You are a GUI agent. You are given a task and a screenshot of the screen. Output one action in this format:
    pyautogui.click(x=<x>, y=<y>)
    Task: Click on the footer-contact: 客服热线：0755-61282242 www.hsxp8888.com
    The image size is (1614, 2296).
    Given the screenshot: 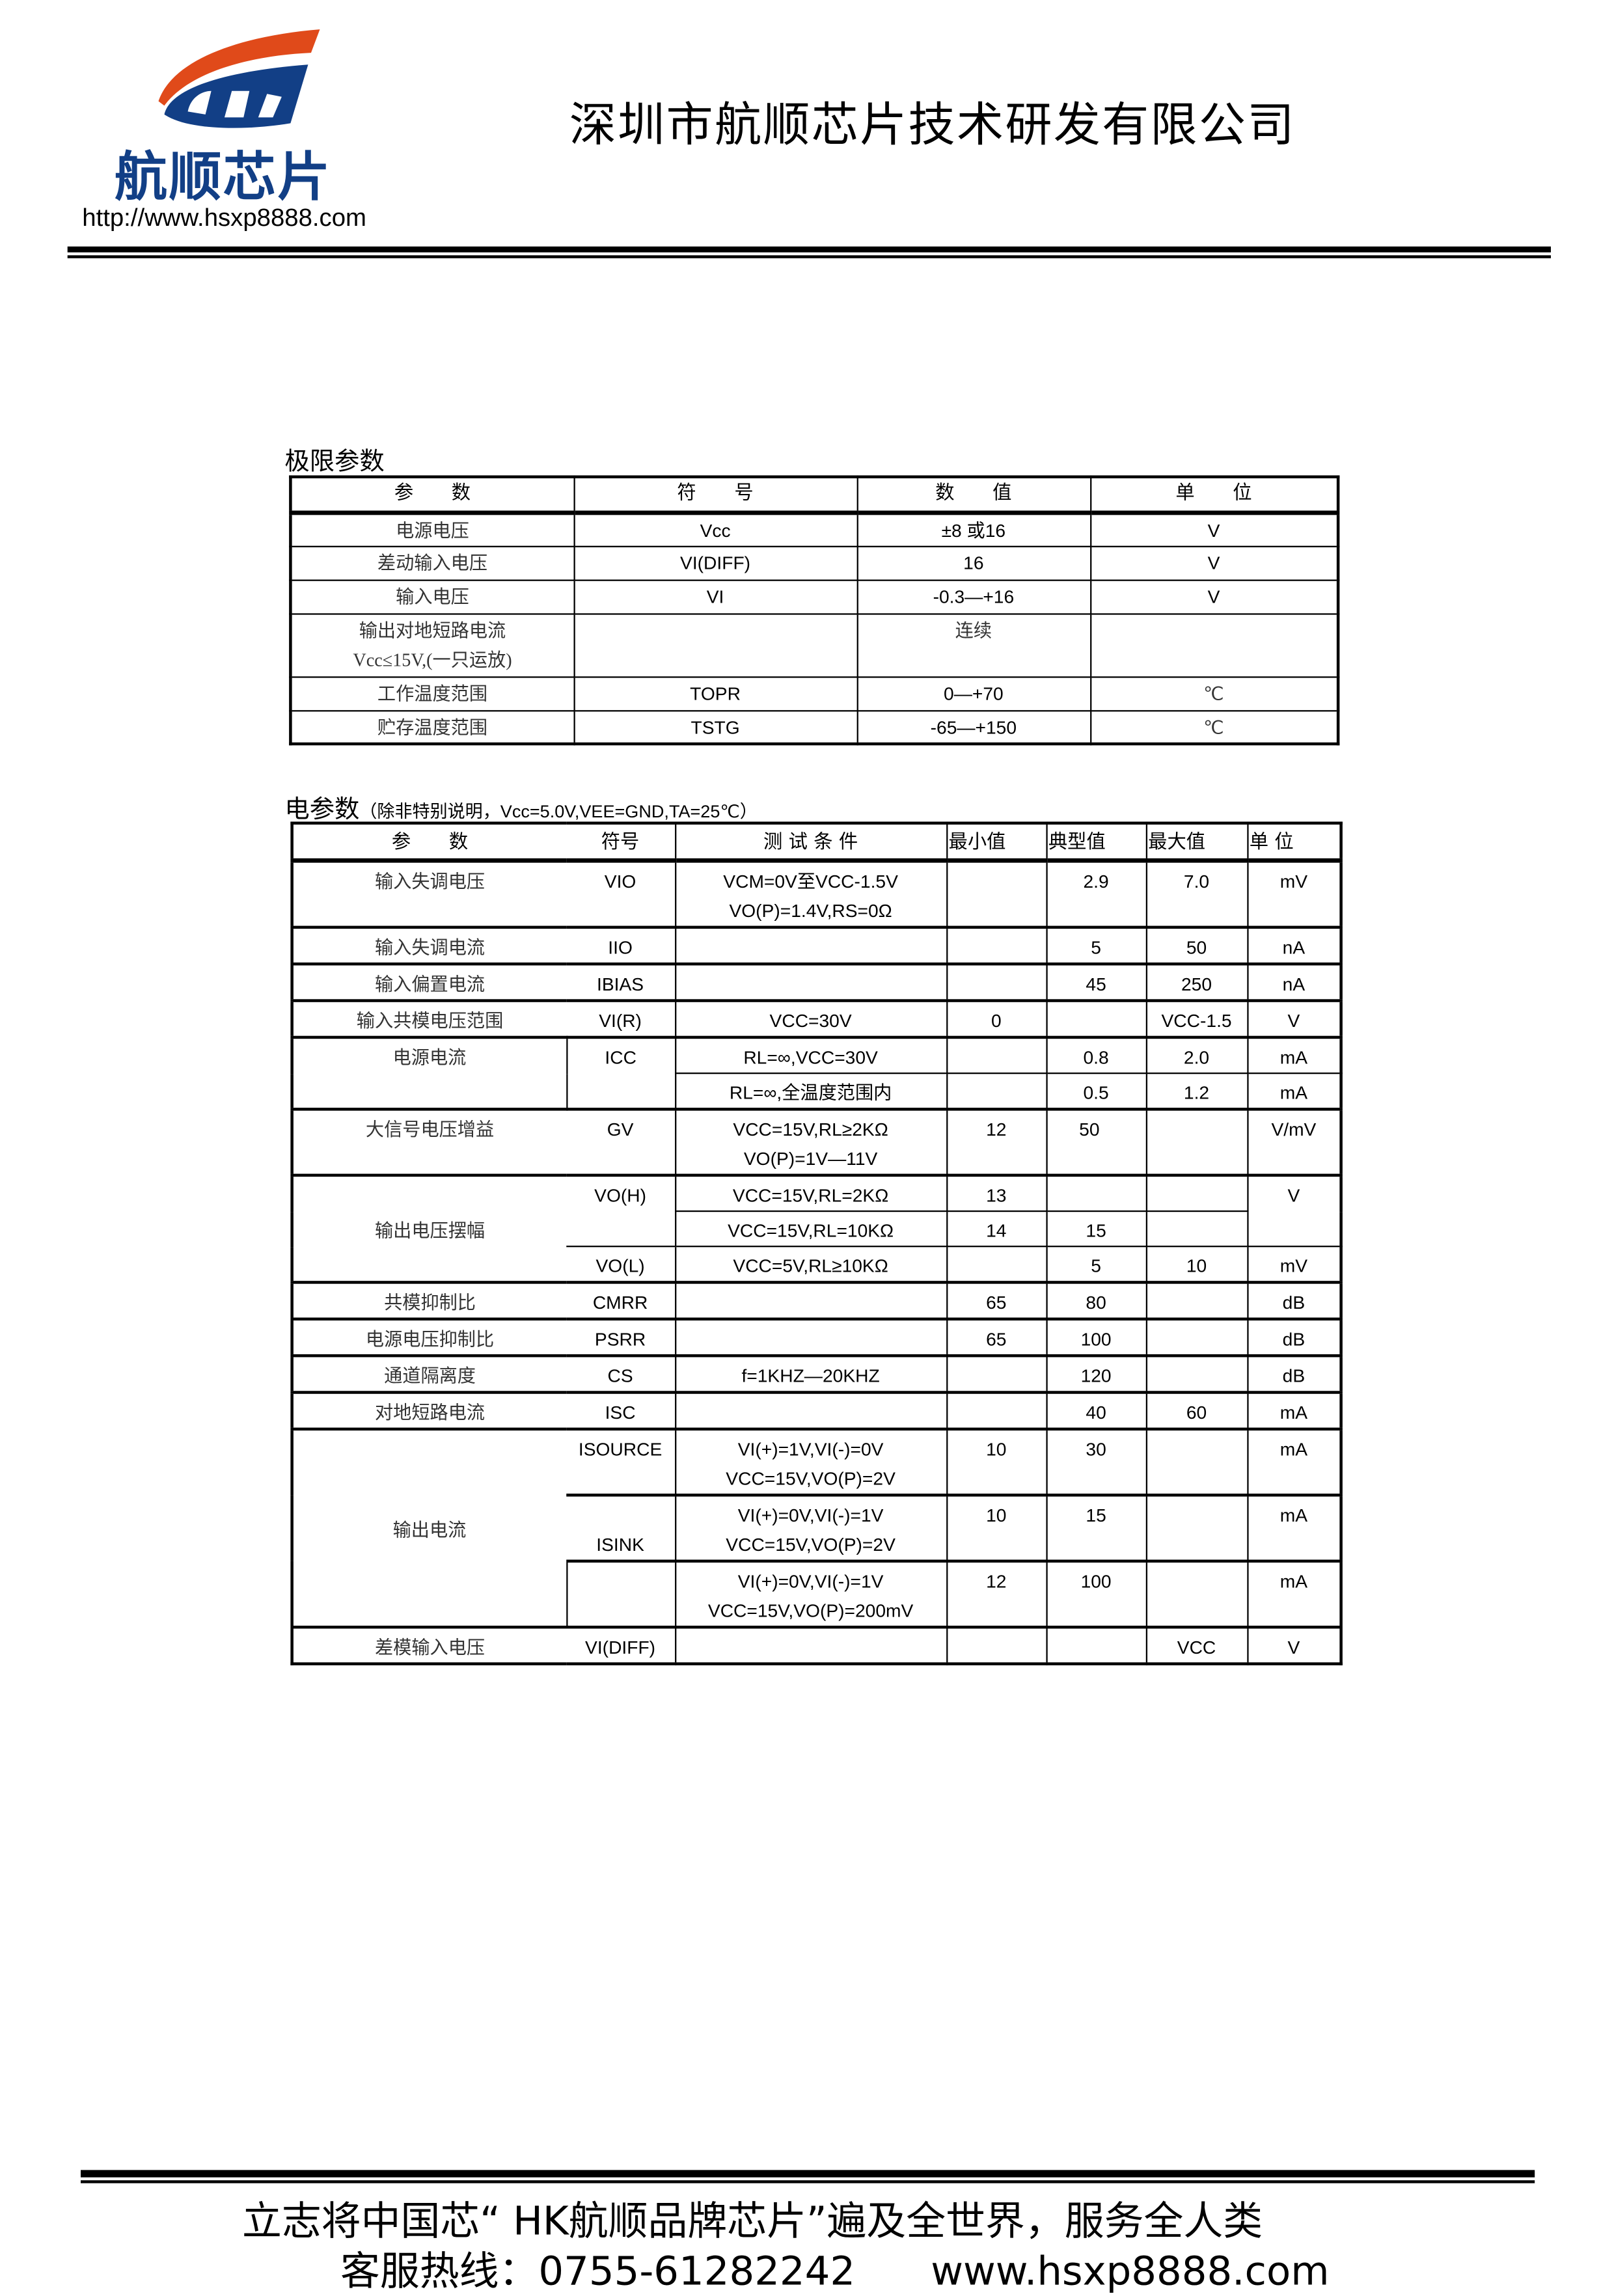 What is the action you would take?
    pyautogui.click(x=835, y=2272)
    